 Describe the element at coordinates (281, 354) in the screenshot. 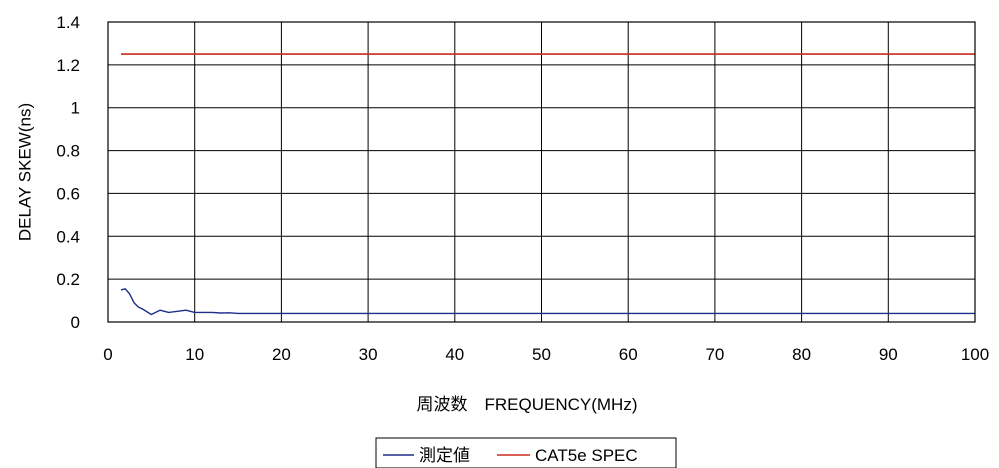

I see `x-tick-label: 20` at that location.